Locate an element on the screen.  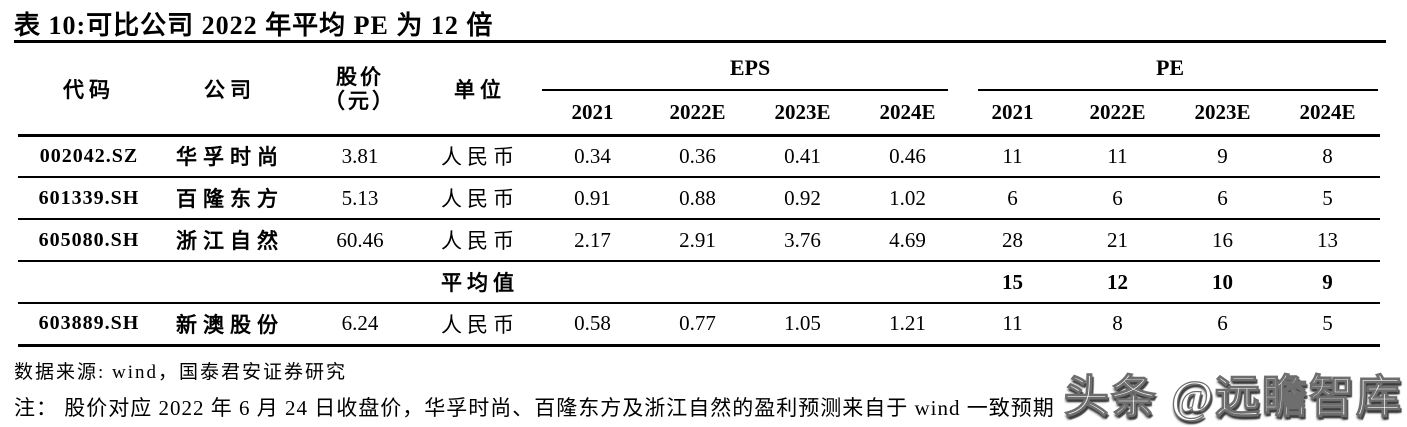
col-header-company: 公司 is located at coordinates (230, 90).